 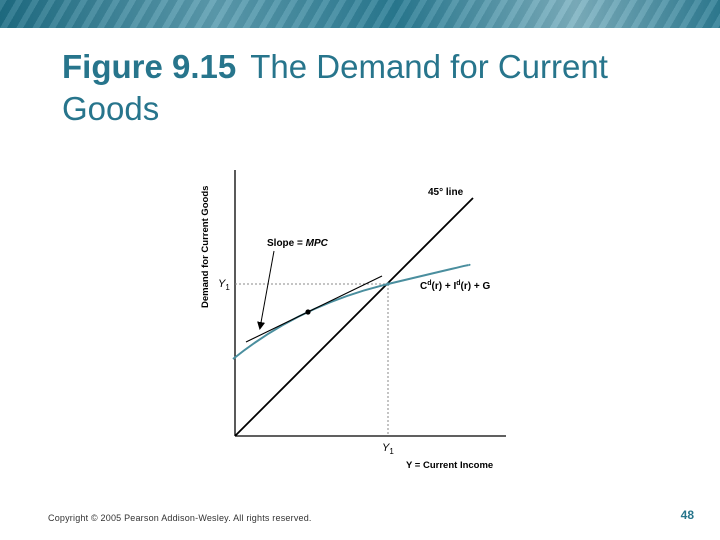 What do you see at coordinates (224, 285) in the screenshot?
I see `y-tick-y1: Y1` at bounding box center [224, 285].